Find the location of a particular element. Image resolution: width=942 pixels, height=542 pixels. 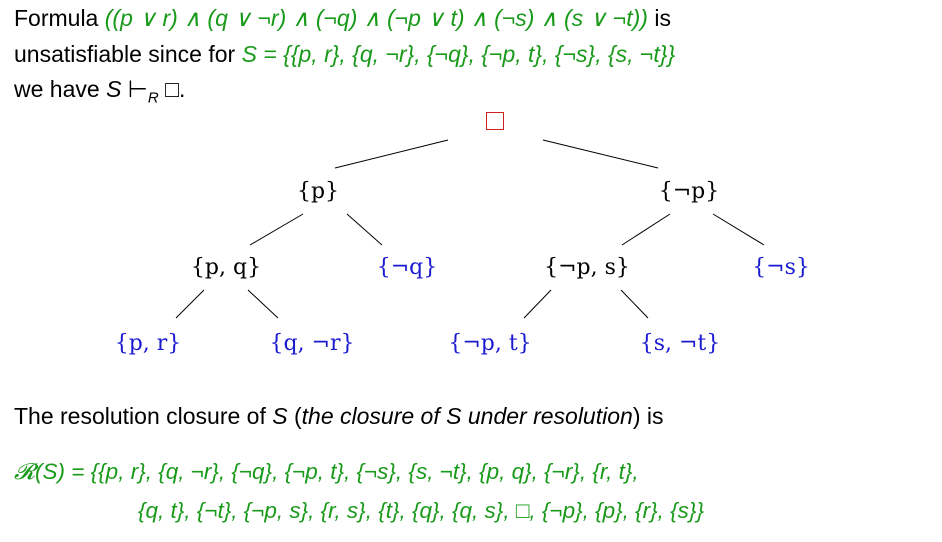

empty-clause-root is located at coordinates (495, 121).